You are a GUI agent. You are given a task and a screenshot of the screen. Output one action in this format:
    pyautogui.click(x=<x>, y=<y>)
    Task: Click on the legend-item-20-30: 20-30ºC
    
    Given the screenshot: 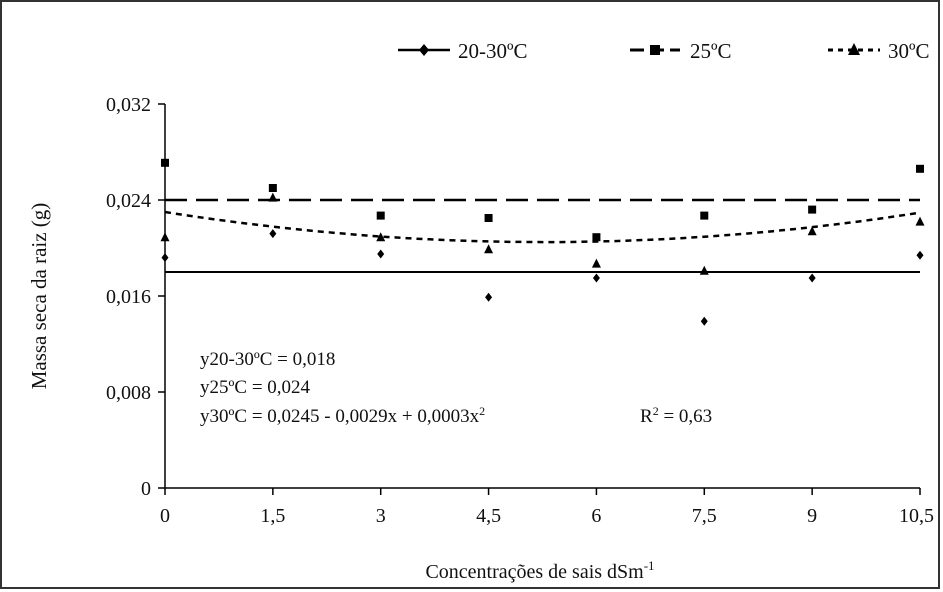 What is the action you would take?
    pyautogui.click(x=463, y=51)
    